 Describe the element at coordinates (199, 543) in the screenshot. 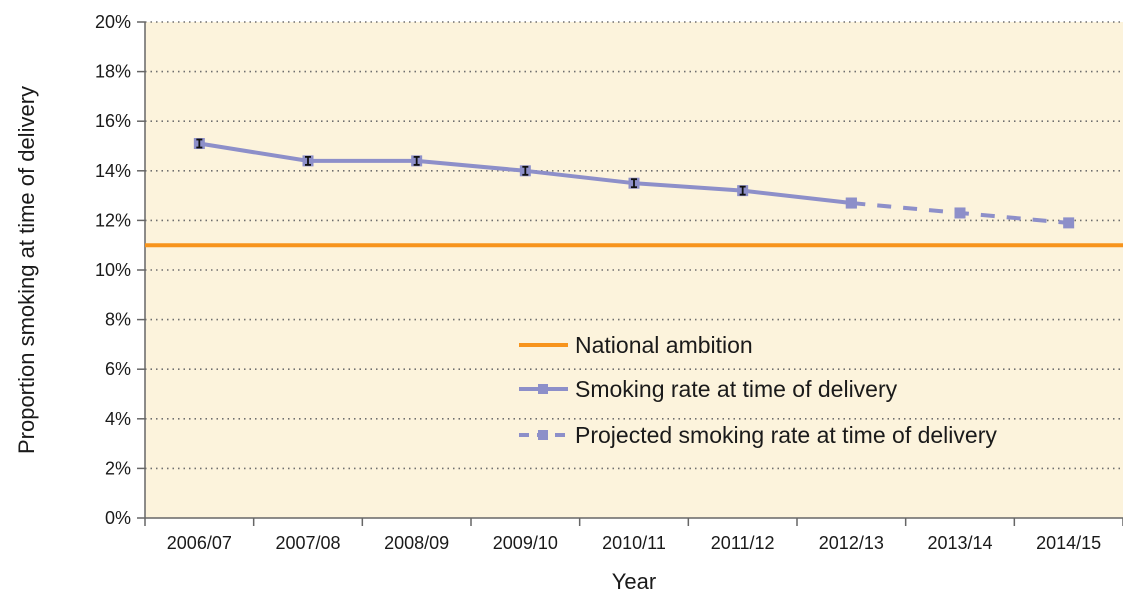

I see `x-tick-label: 2006/07` at that location.